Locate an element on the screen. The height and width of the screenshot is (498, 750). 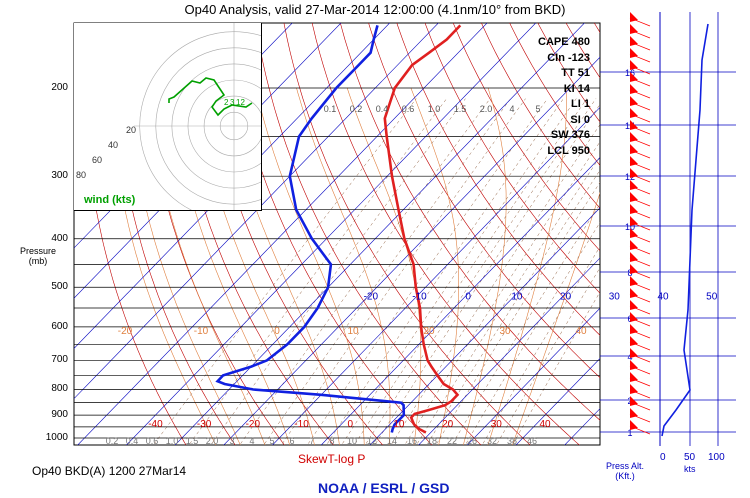
mixing-ratio-label: 12 is located at coordinates (372, 441).